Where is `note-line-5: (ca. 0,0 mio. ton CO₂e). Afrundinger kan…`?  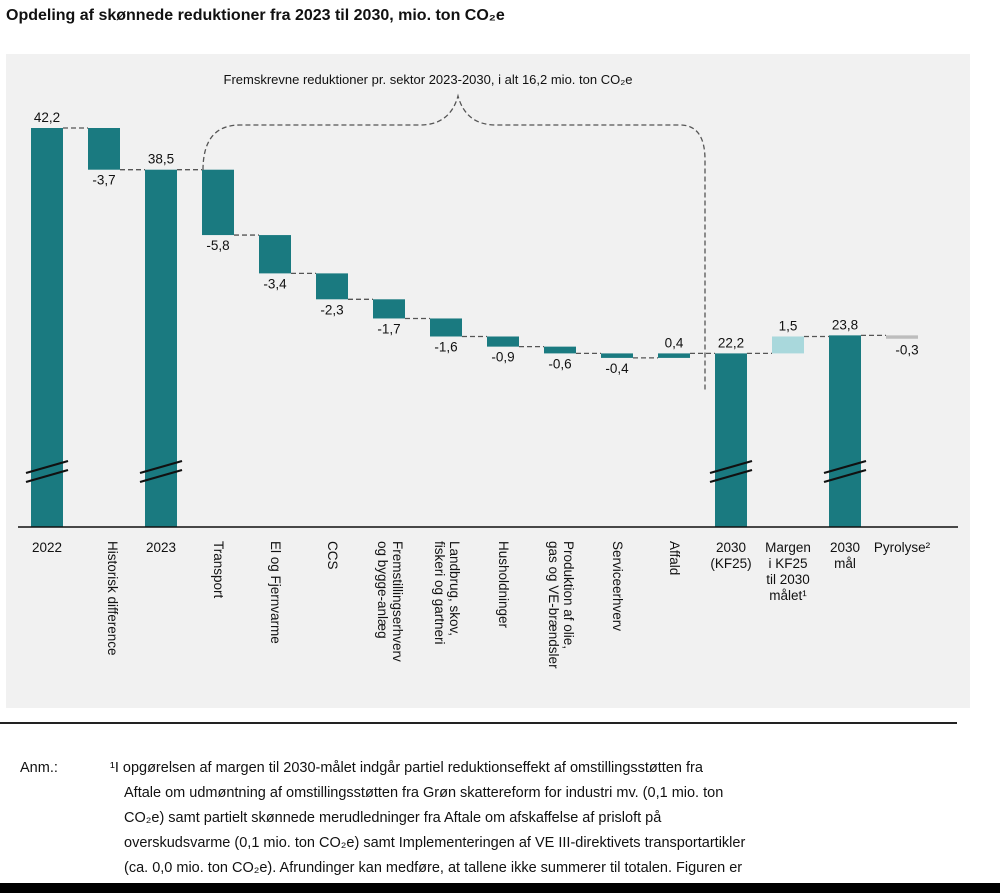
note-line-5: (ca. 0,0 mio. ton CO₂e). Afrundinger kan… is located at coordinates (433, 868).